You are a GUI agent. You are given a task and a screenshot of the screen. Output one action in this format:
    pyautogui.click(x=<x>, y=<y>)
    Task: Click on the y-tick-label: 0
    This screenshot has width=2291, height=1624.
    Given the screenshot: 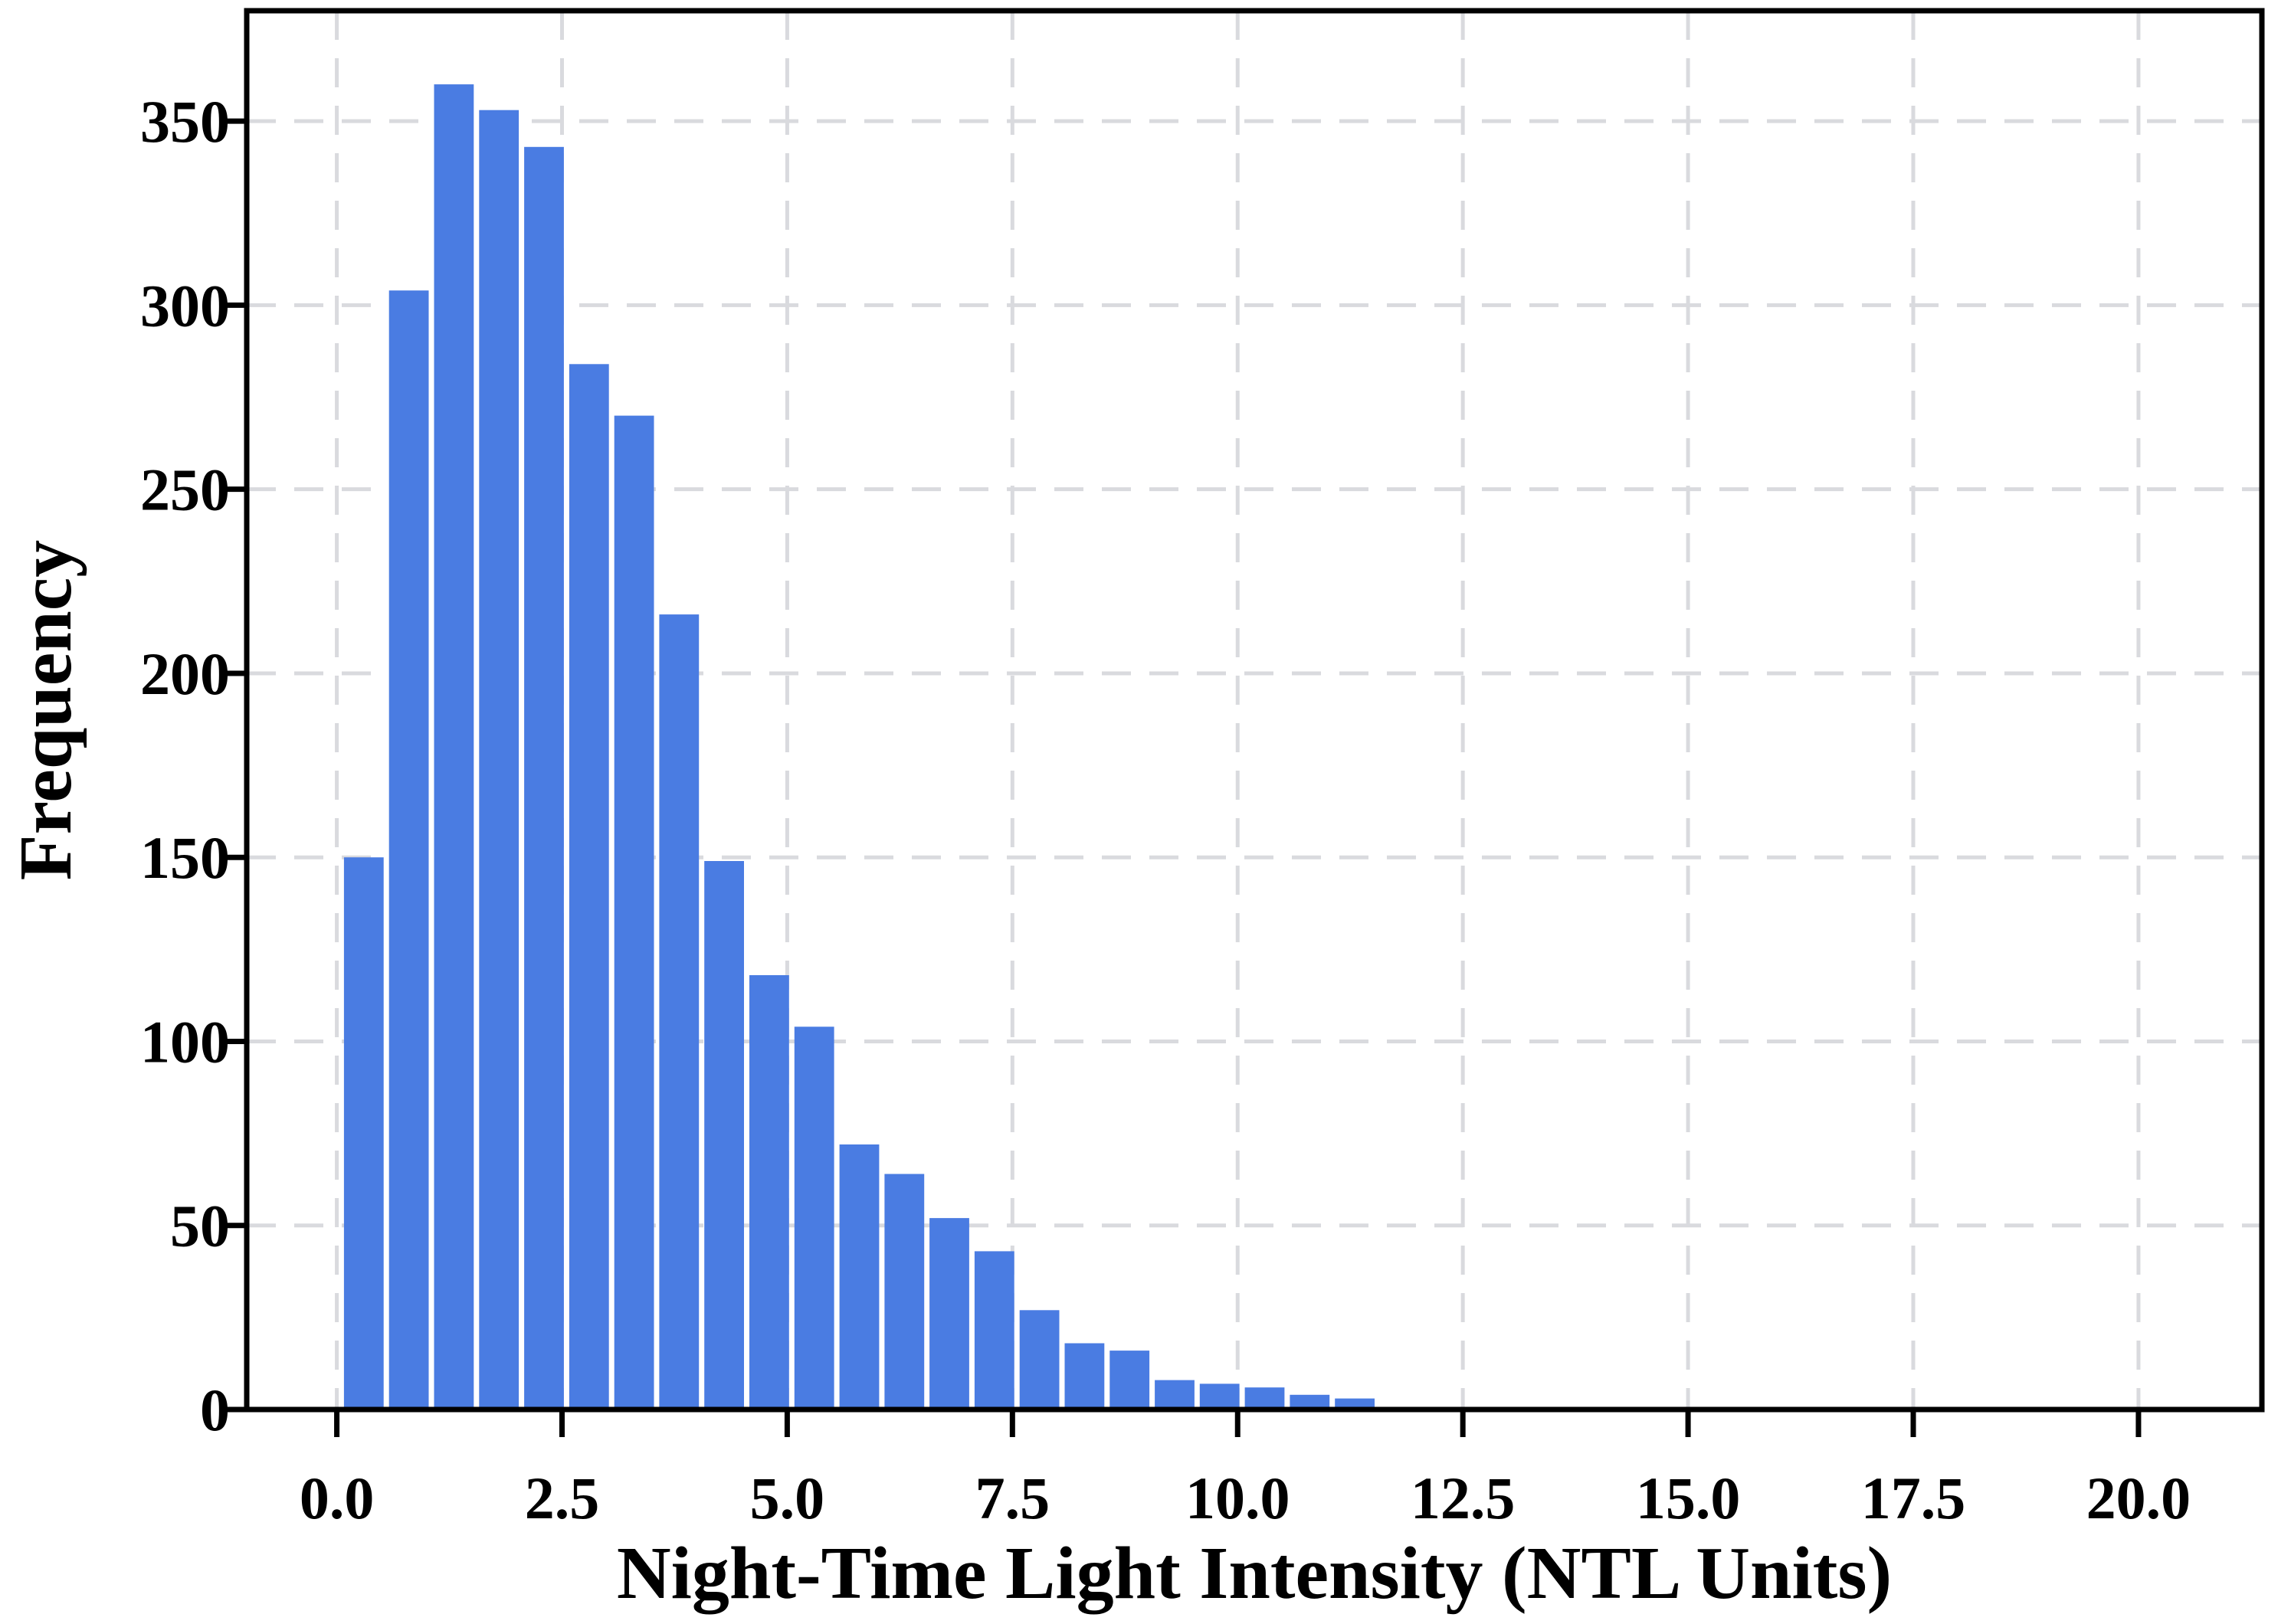 What is the action you would take?
    pyautogui.click(x=215, y=1410)
    